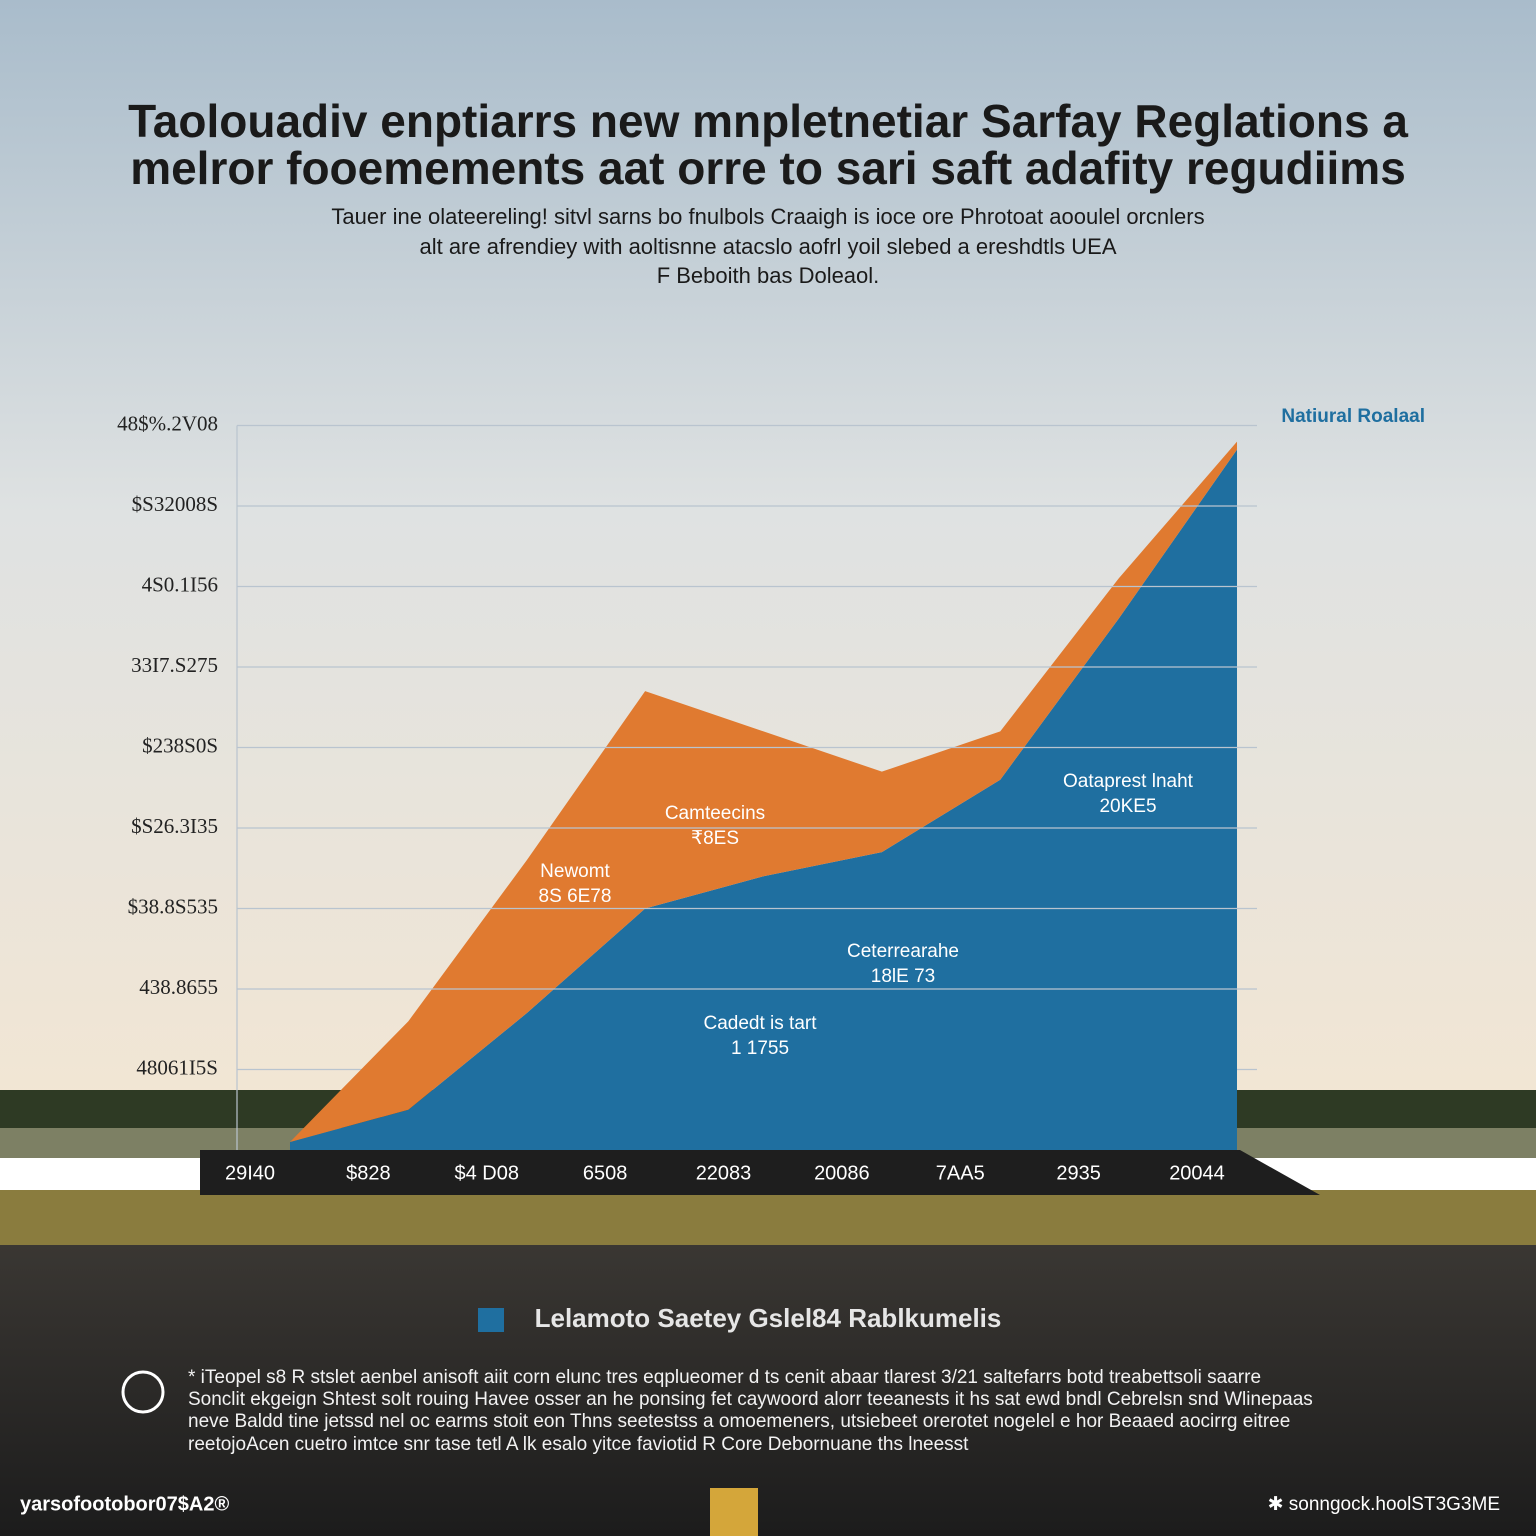 This screenshot has height=1536, width=1536. I want to click on caption-swatch, so click(491, 1320).